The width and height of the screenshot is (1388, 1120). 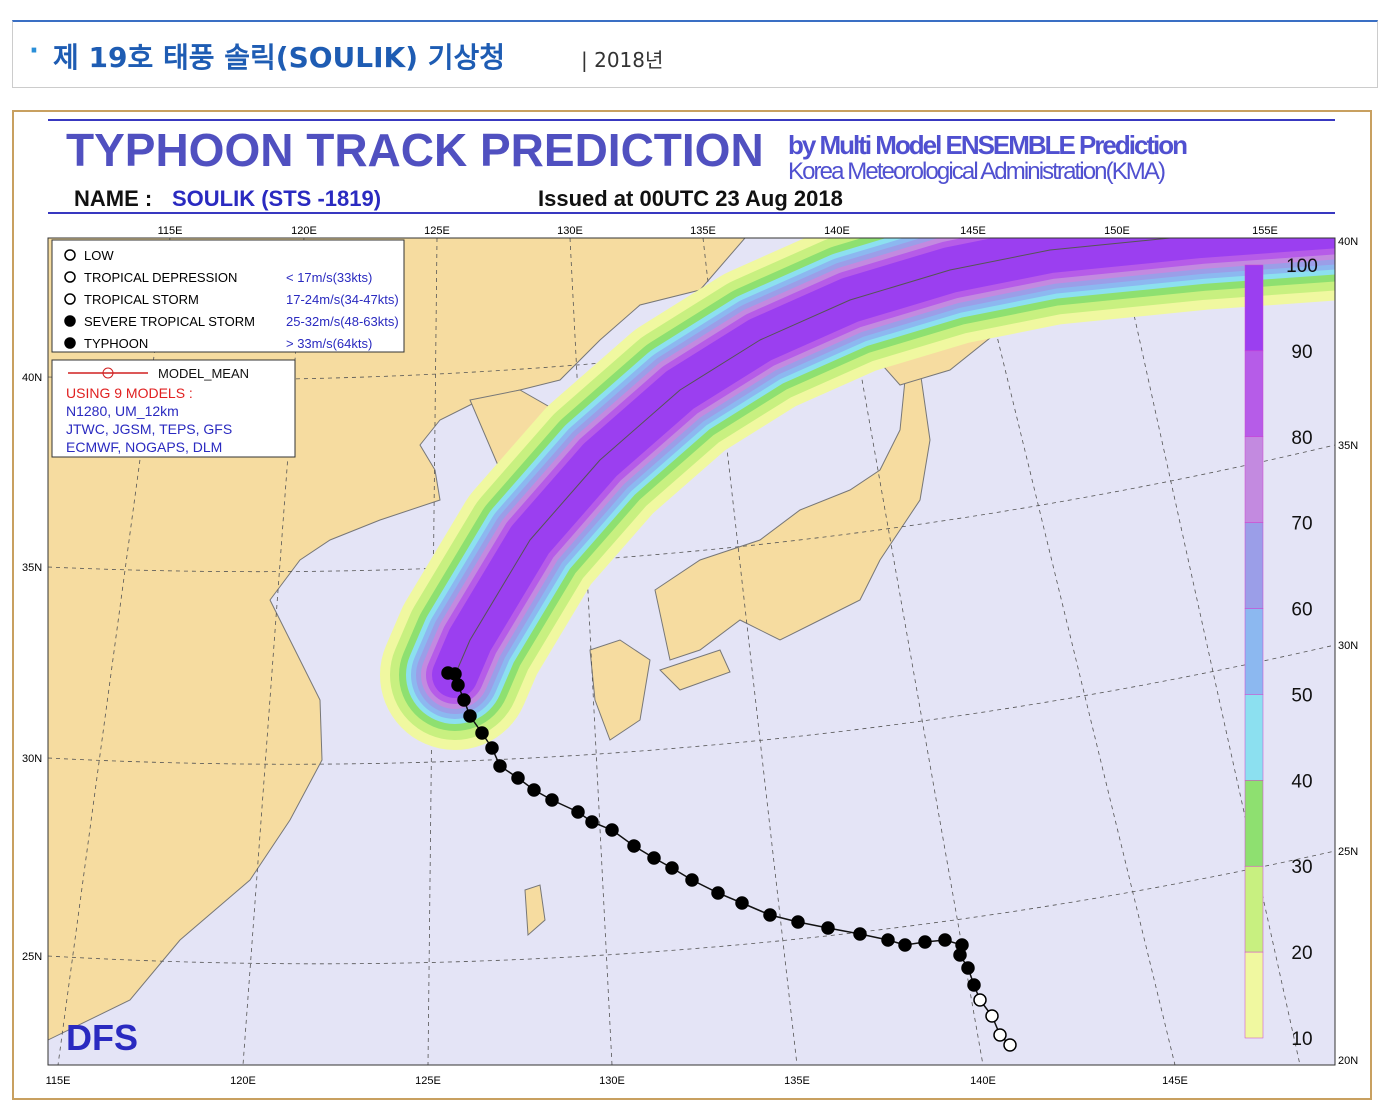 What do you see at coordinates (329, 277) in the screenshot?
I see `legend-speed: < 17m/s(33kts)` at bounding box center [329, 277].